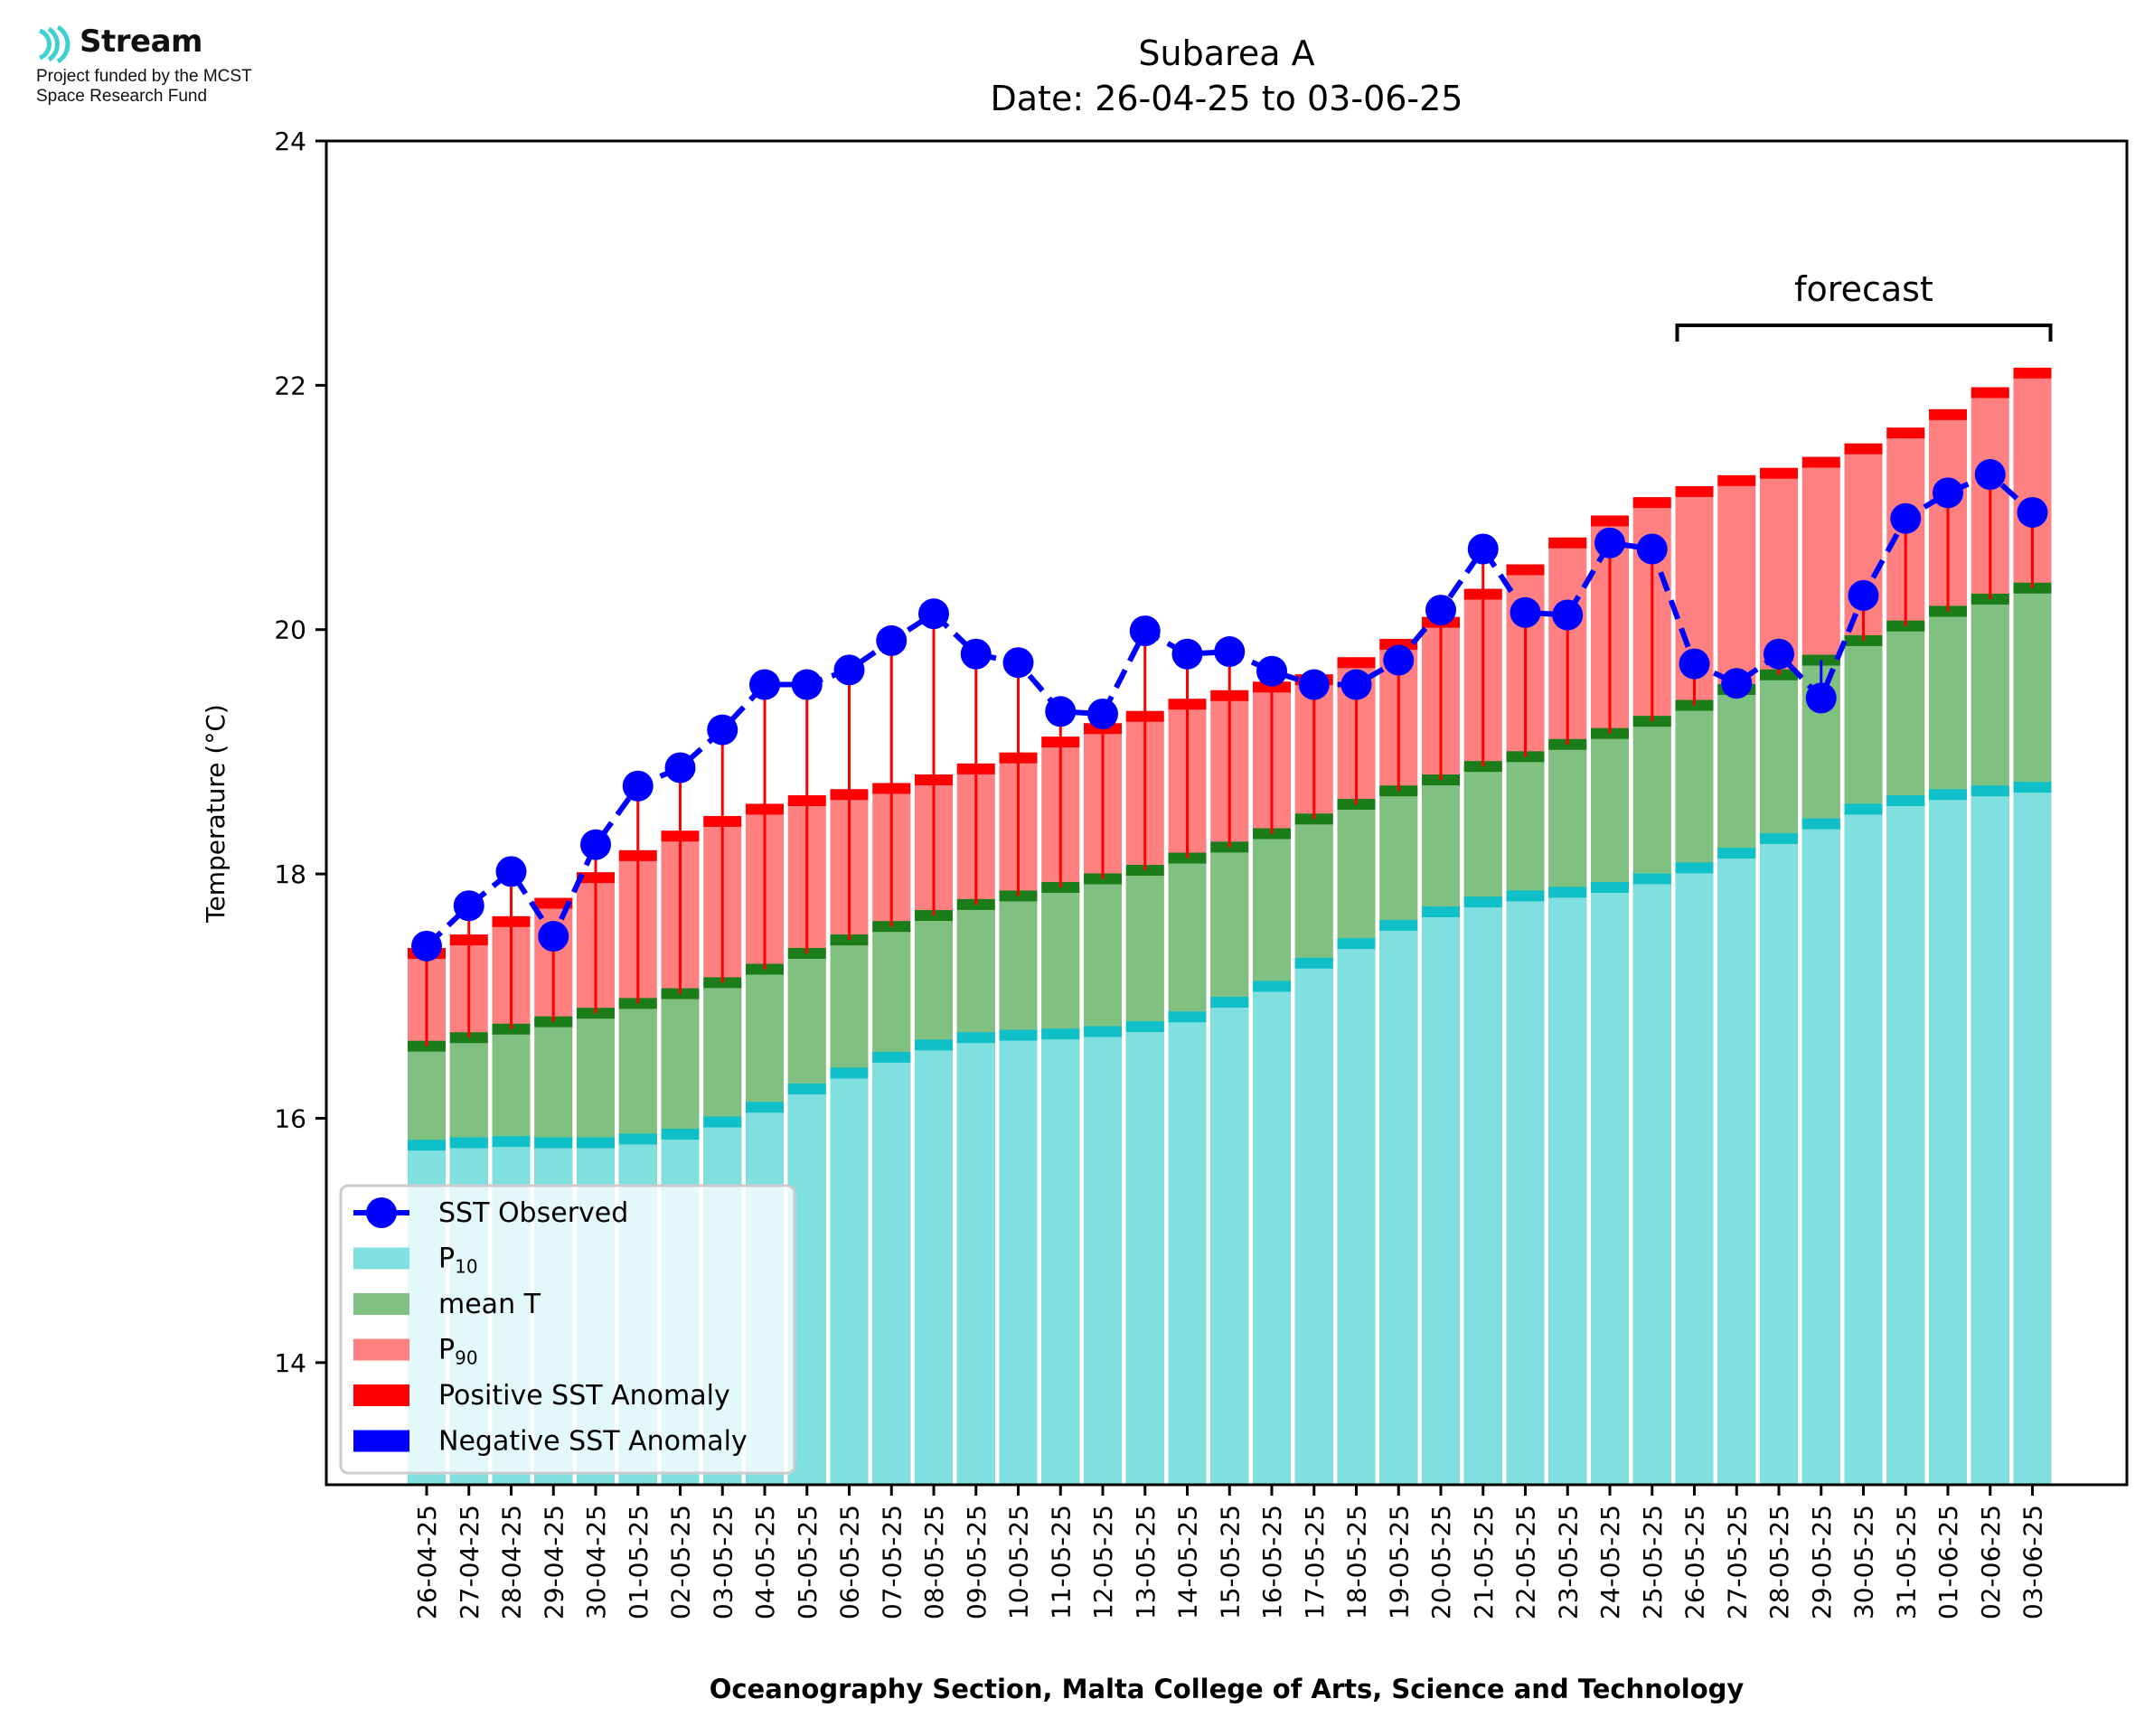  Describe the element at coordinates (512, 1562) in the screenshot. I see `x-tick-label: 28-04-25` at that location.